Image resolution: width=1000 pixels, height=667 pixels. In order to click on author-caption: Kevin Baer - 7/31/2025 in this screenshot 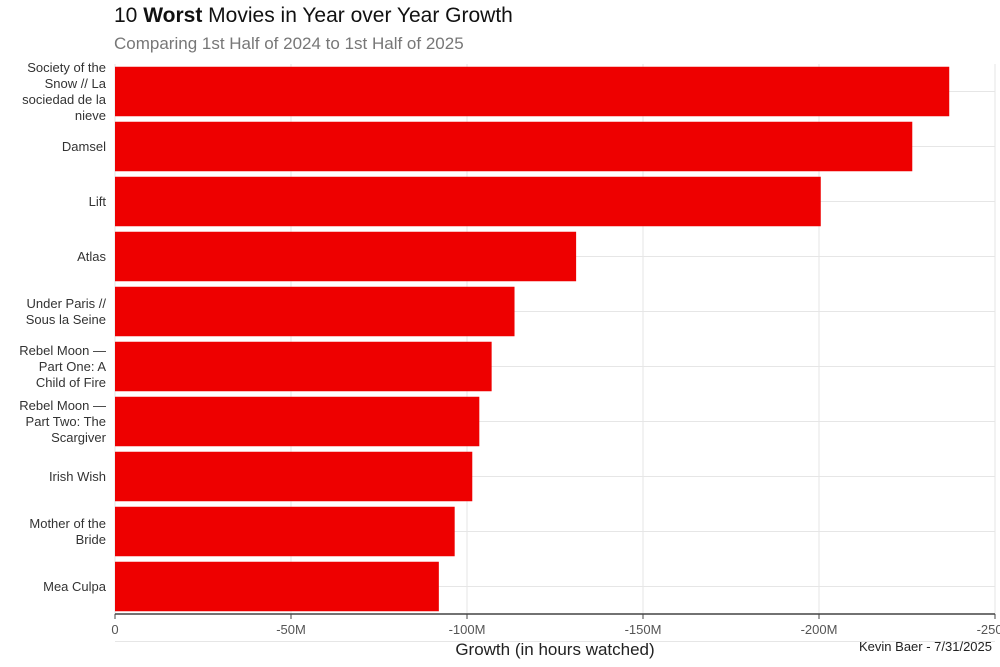, I will do `click(925, 646)`.